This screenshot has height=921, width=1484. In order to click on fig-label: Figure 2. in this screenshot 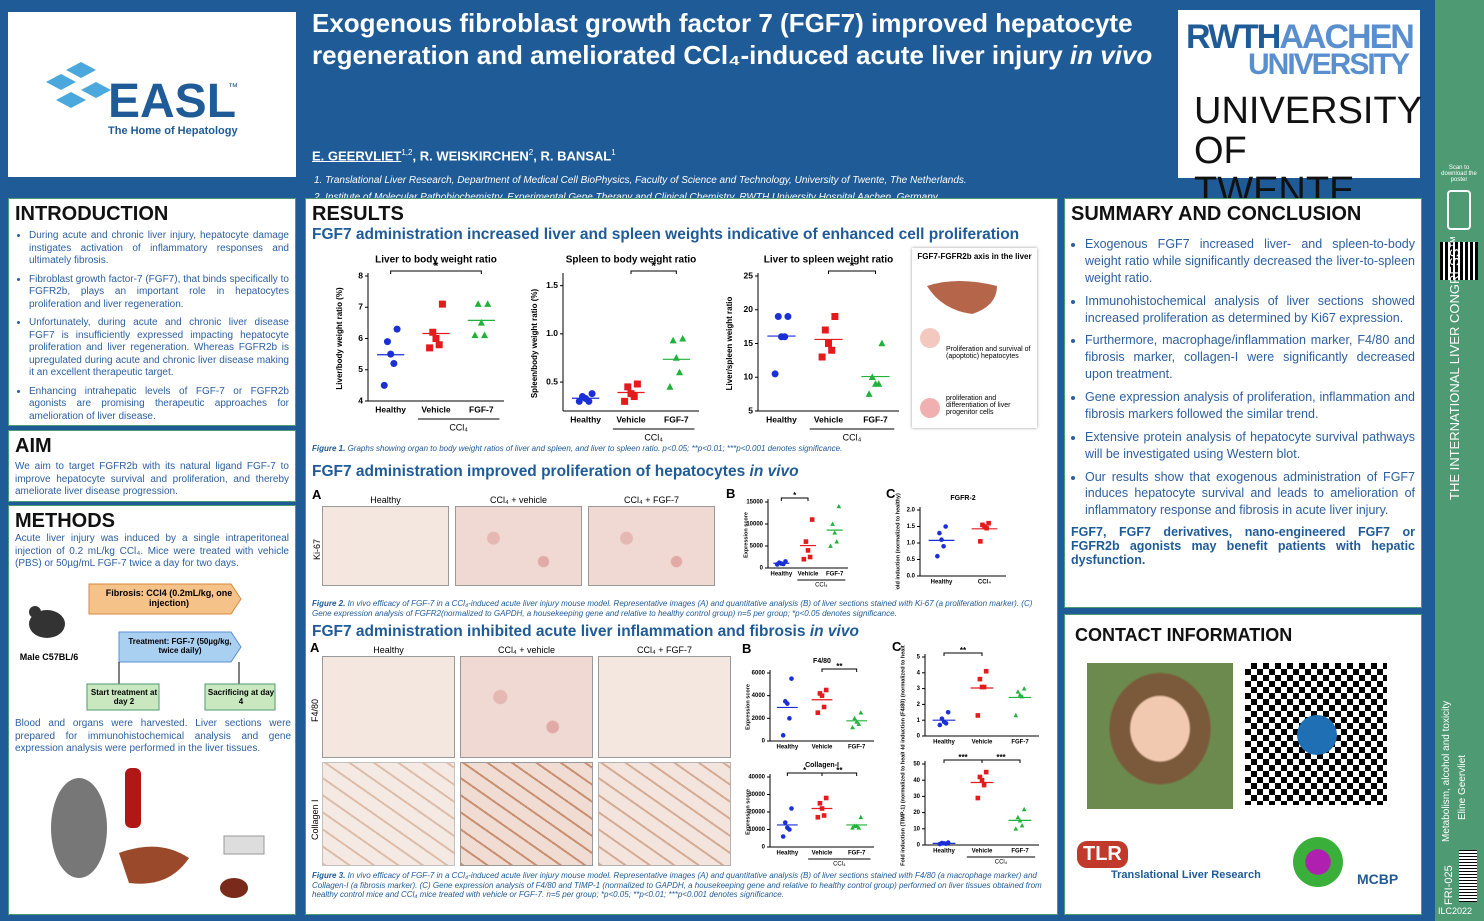, I will do `click(329, 603)`.